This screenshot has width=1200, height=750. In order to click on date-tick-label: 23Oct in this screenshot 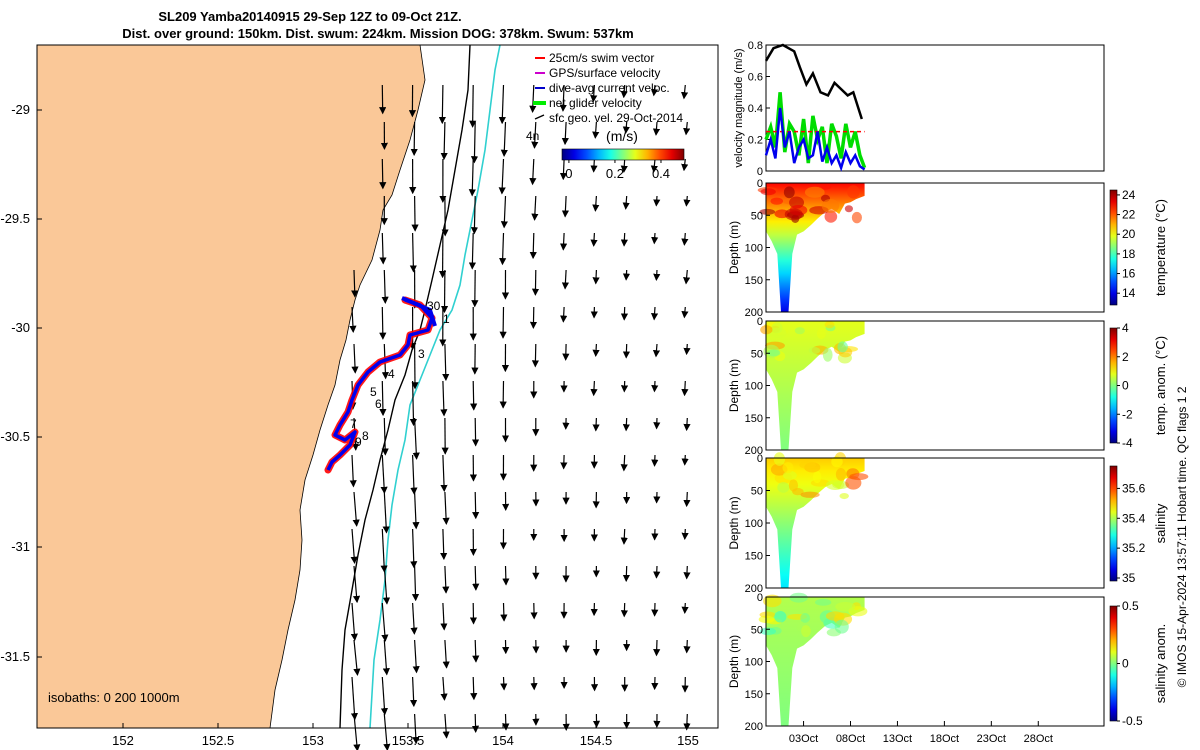, I will do `click(991, 739)`.